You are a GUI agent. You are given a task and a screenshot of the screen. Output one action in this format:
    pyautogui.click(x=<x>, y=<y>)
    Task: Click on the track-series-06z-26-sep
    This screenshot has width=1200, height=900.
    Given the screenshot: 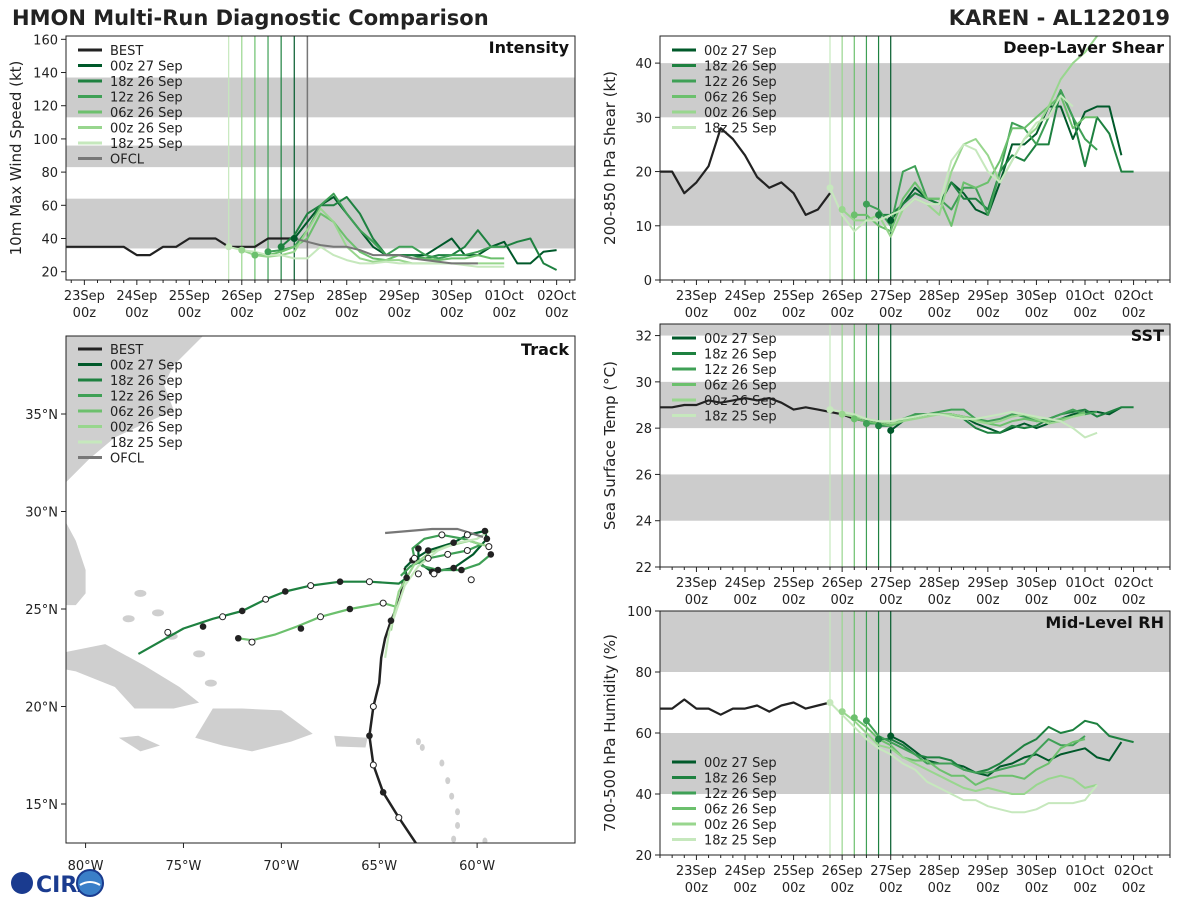 What is the action you would take?
    pyautogui.click(x=318, y=621)
    